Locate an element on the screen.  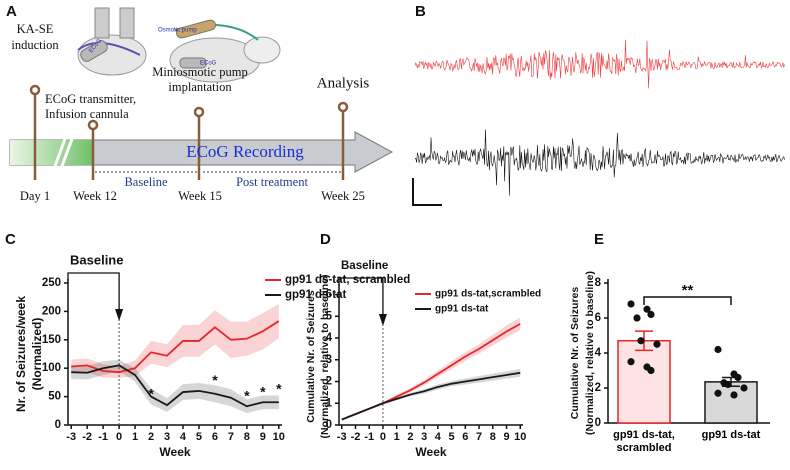
y-tick-label: 6 is located at coordinates (598, 318).